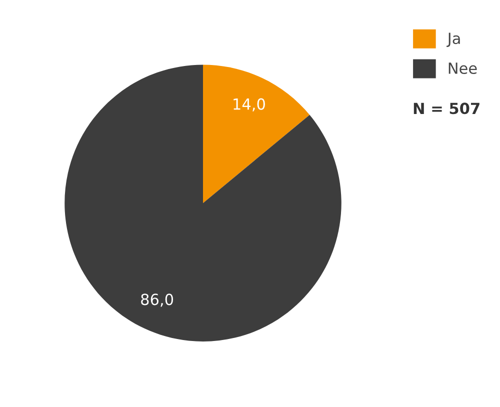 This screenshot has width=500, height=407. What do you see at coordinates (447, 108) in the screenshot?
I see `text: N = 507` at bounding box center [447, 108].